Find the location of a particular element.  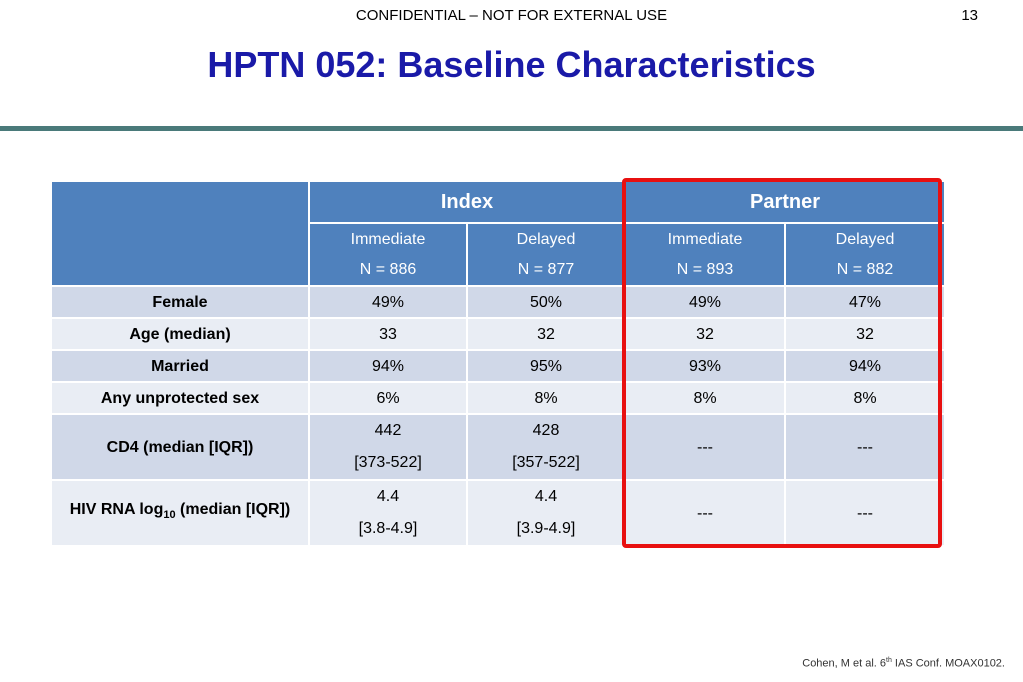

citation-superscript: th is located at coordinates (889, 661).